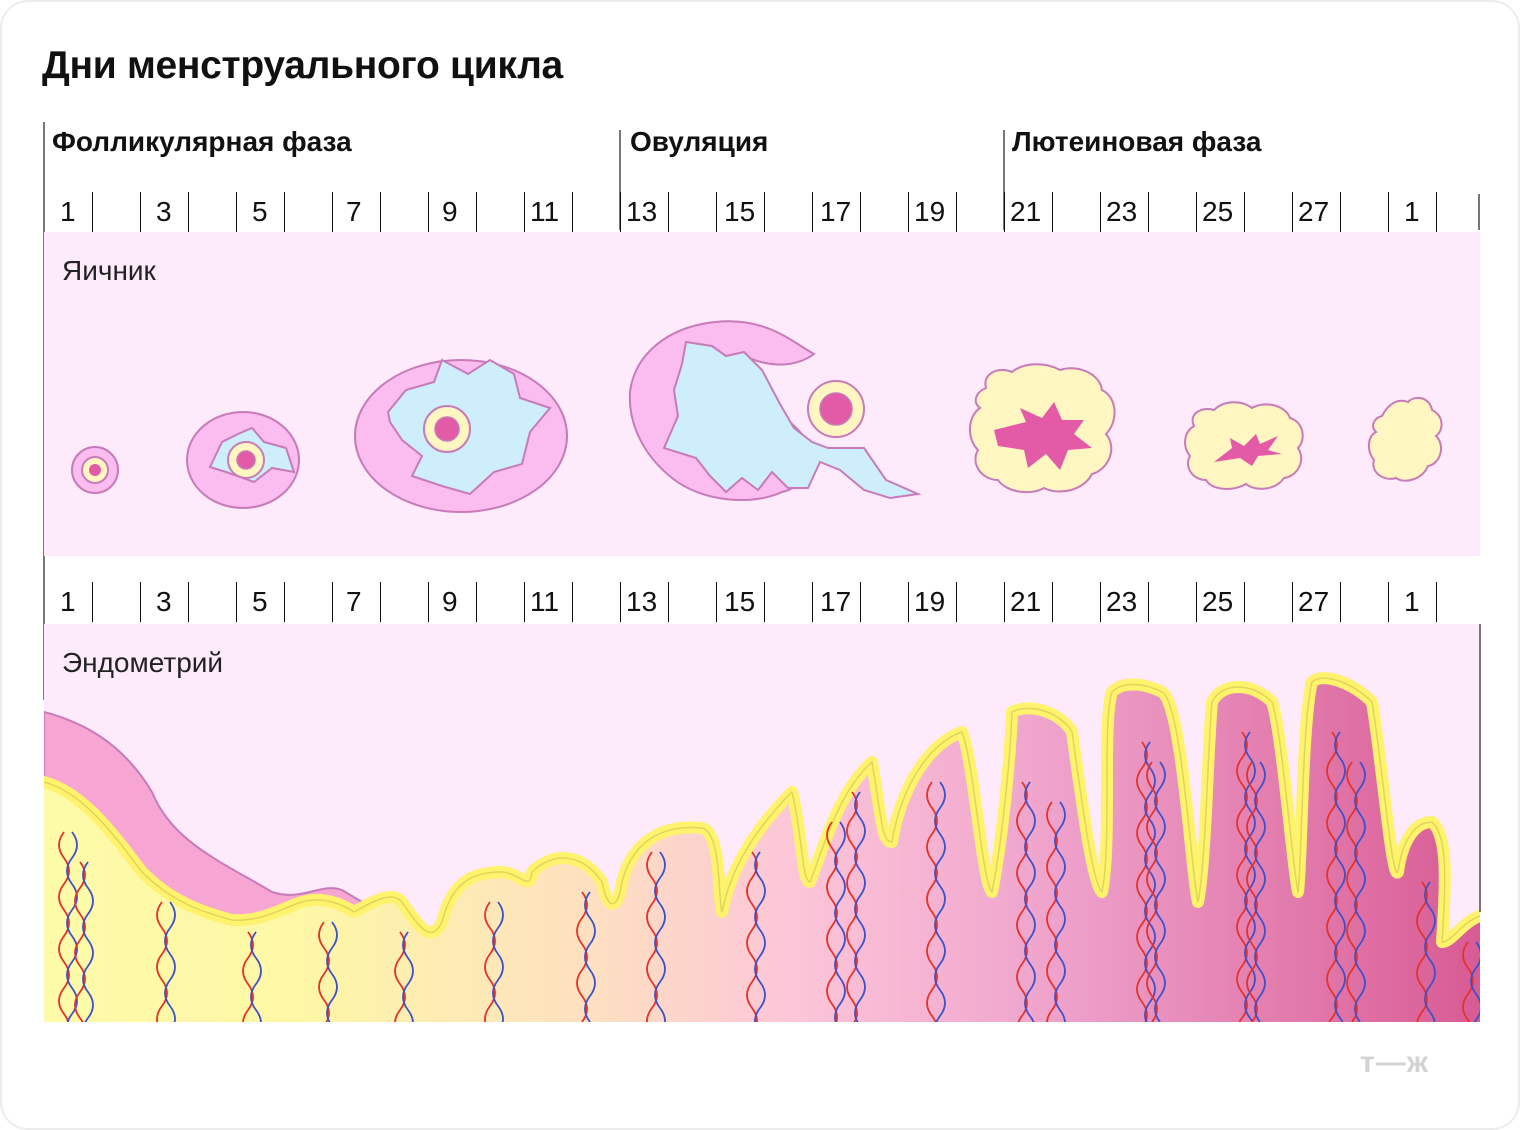 The image size is (1520, 1130). I want to click on antral-follicle, so click(461, 435).